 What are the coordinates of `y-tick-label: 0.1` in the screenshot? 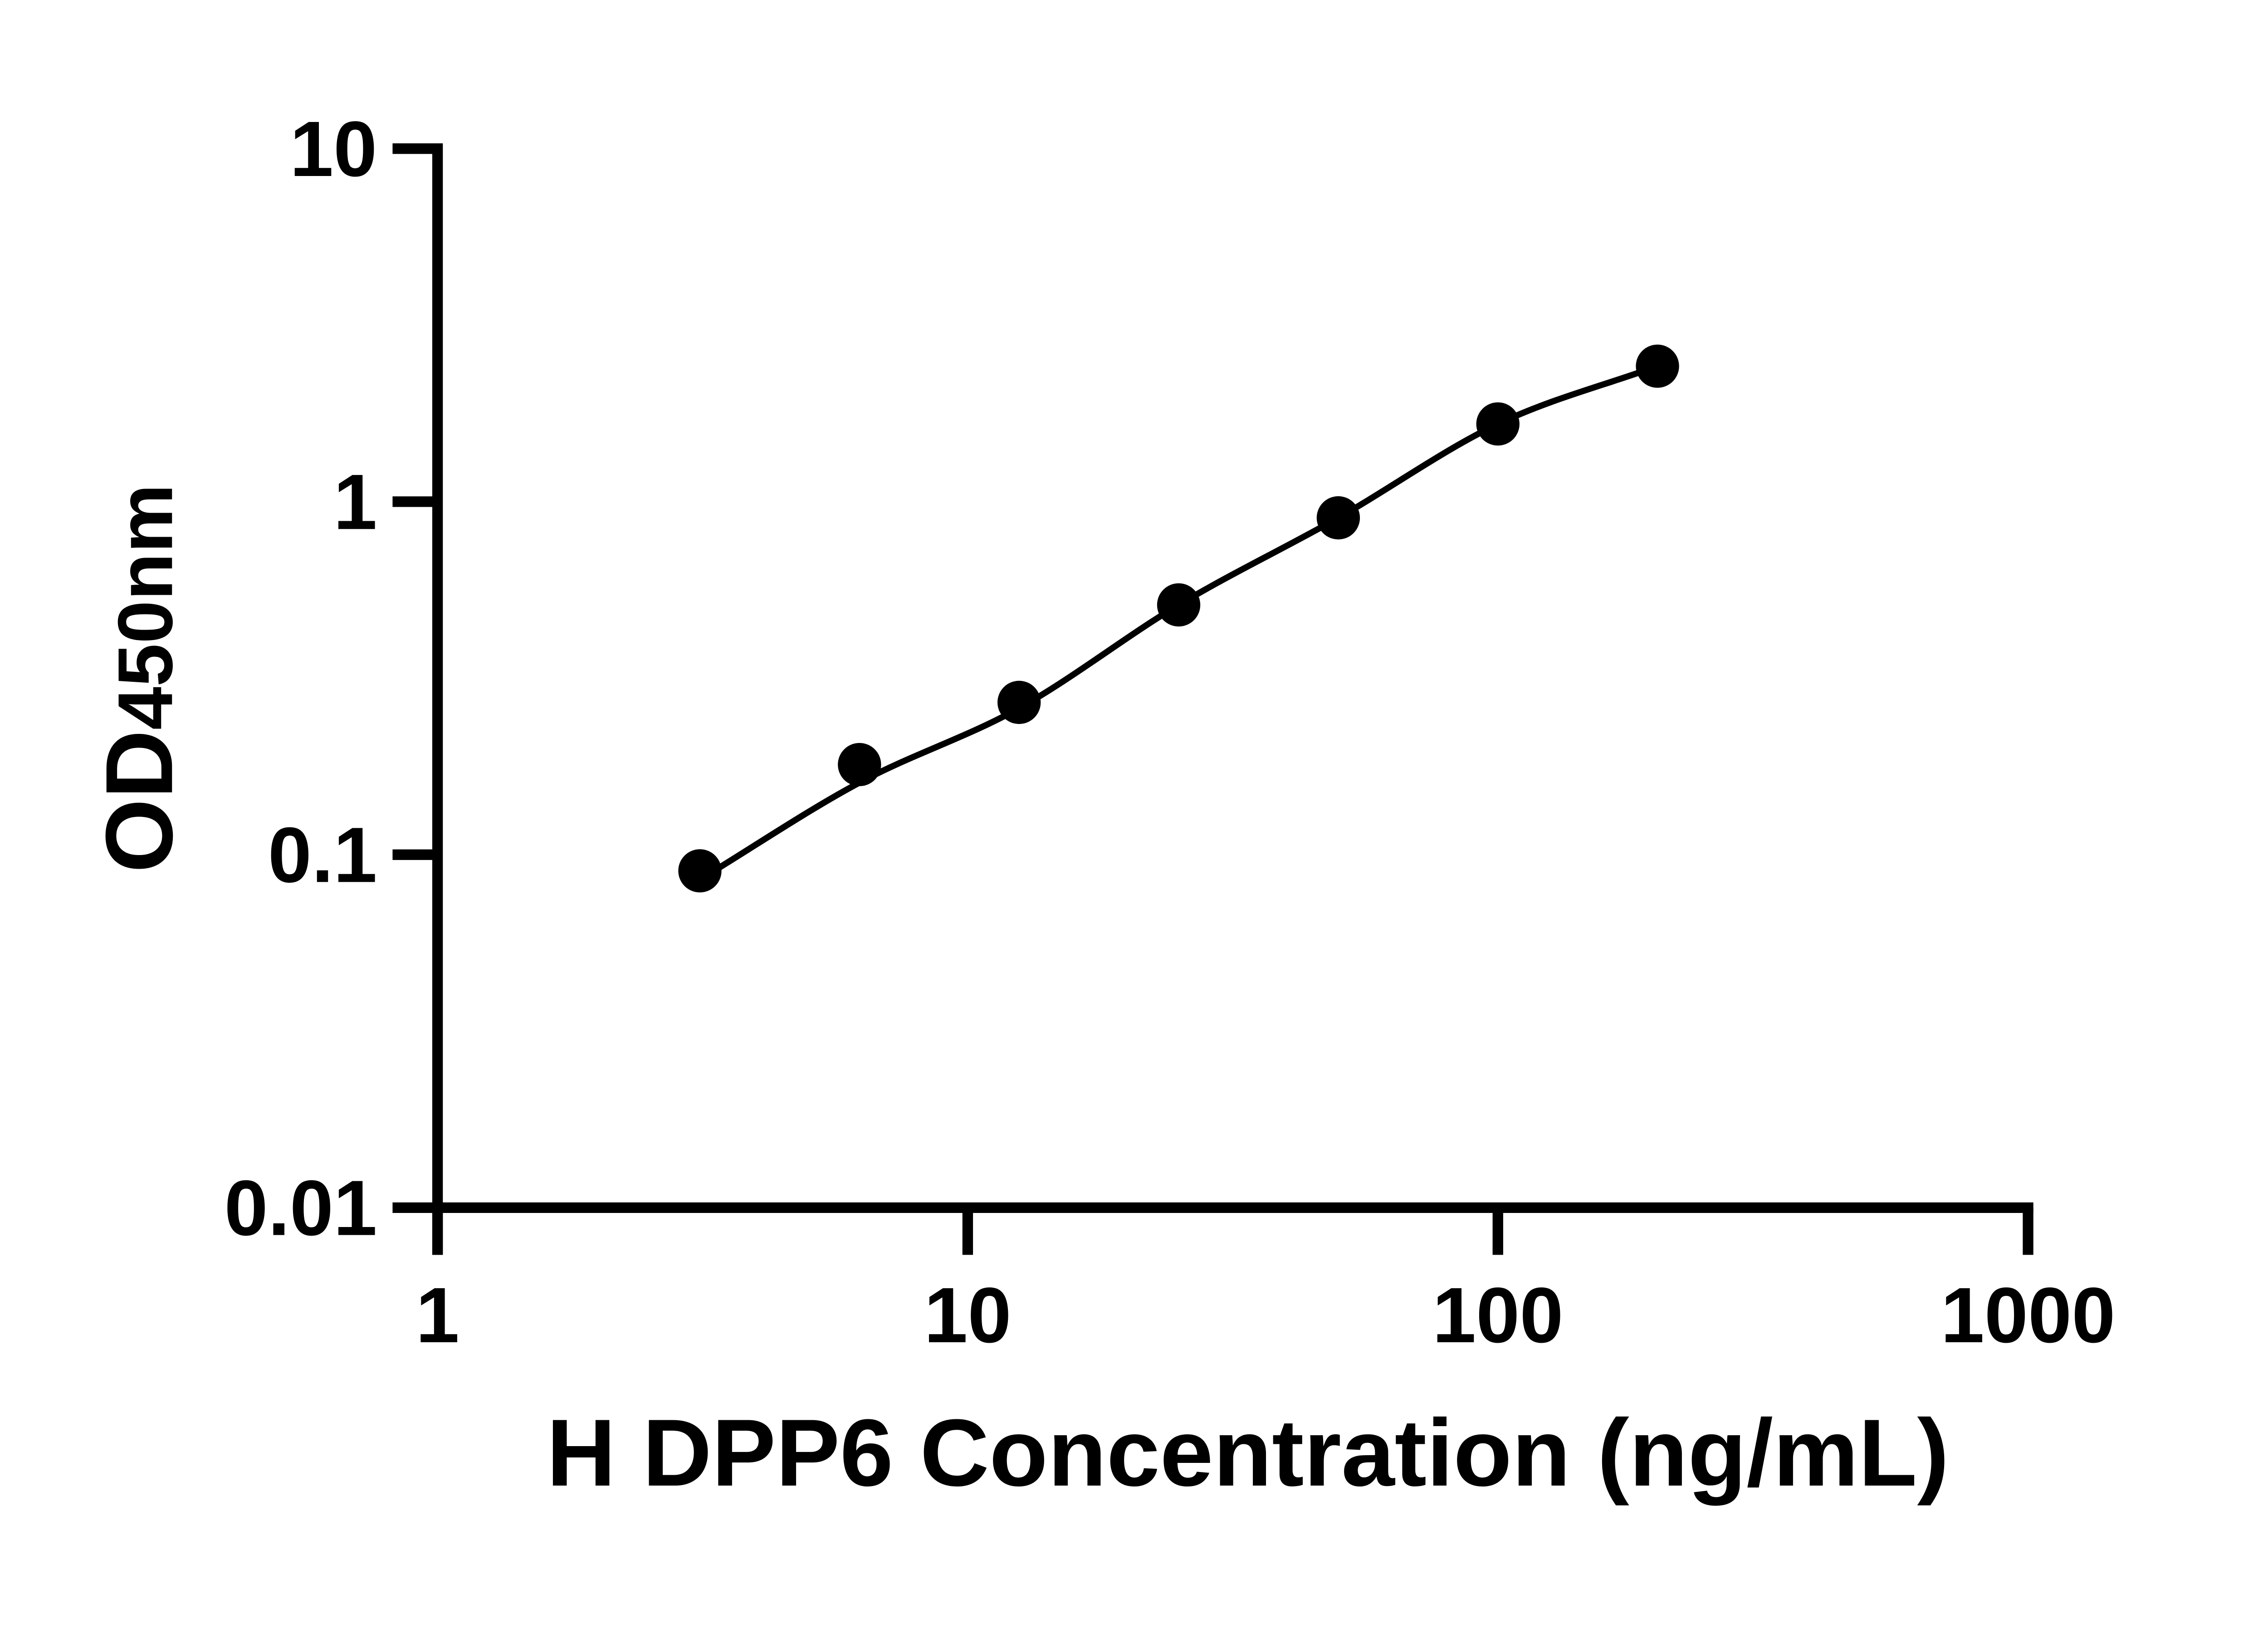 It's located at (323, 855).